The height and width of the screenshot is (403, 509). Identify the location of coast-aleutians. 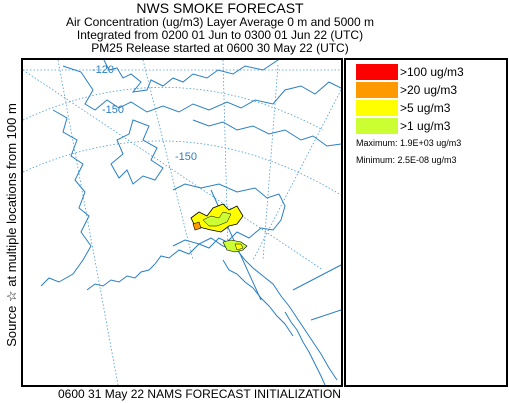
(121, 277).